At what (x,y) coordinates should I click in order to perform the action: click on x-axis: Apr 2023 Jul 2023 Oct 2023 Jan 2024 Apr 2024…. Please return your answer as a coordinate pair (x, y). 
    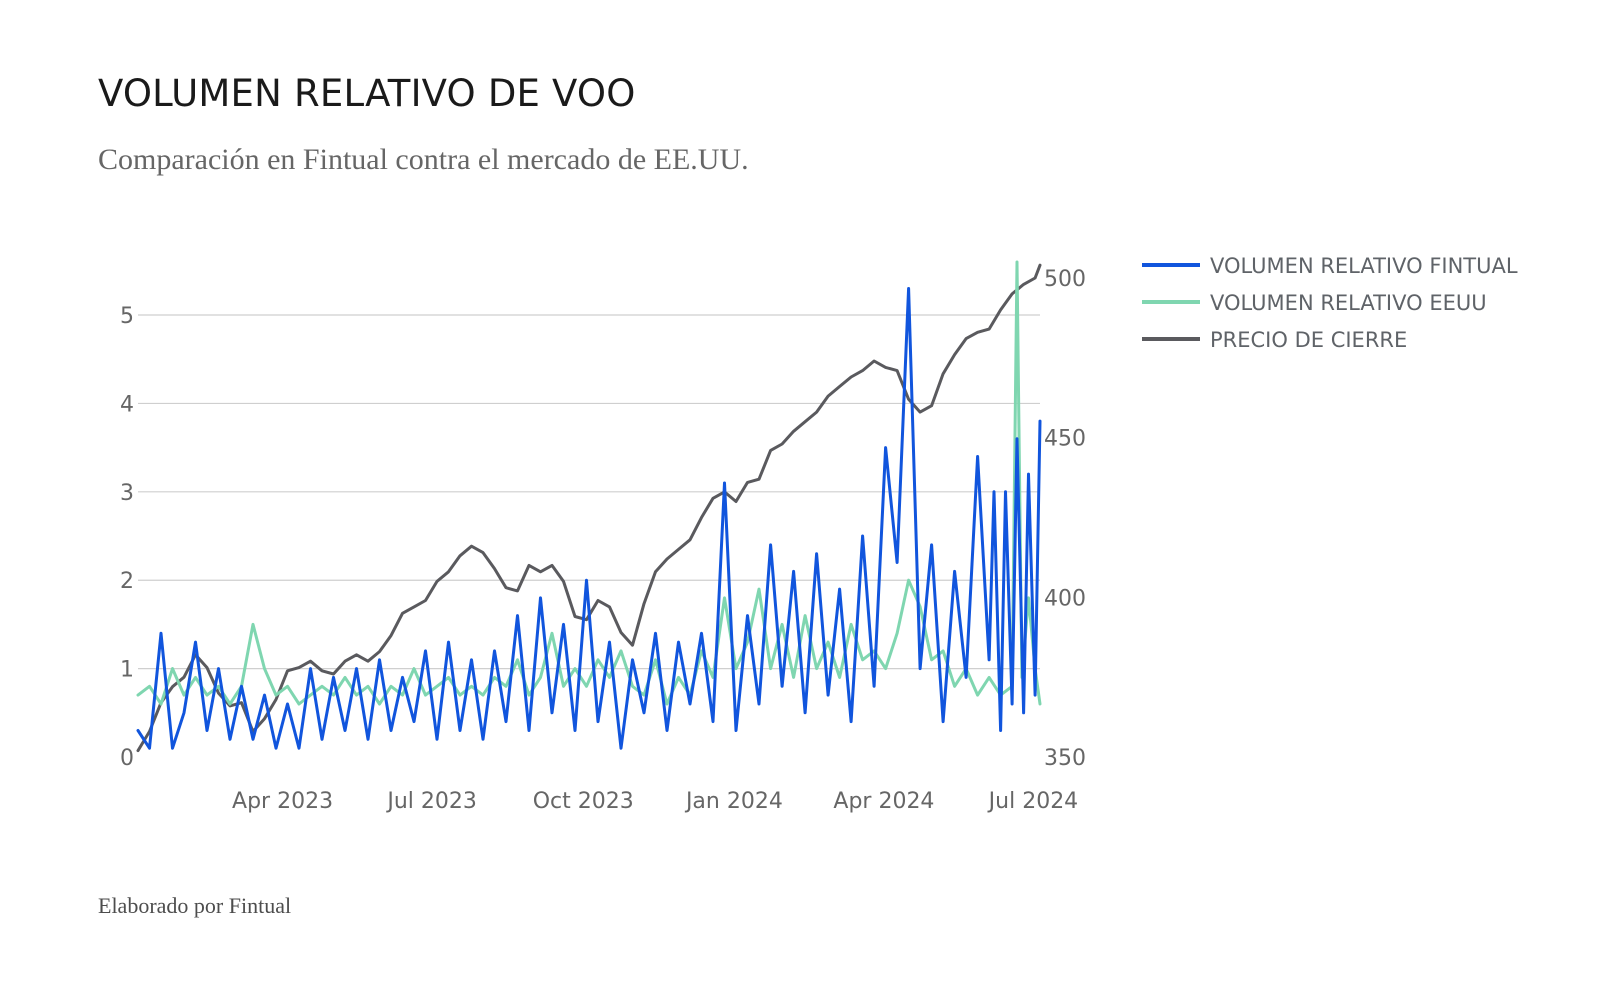
    Looking at the image, I should click on (655, 801).